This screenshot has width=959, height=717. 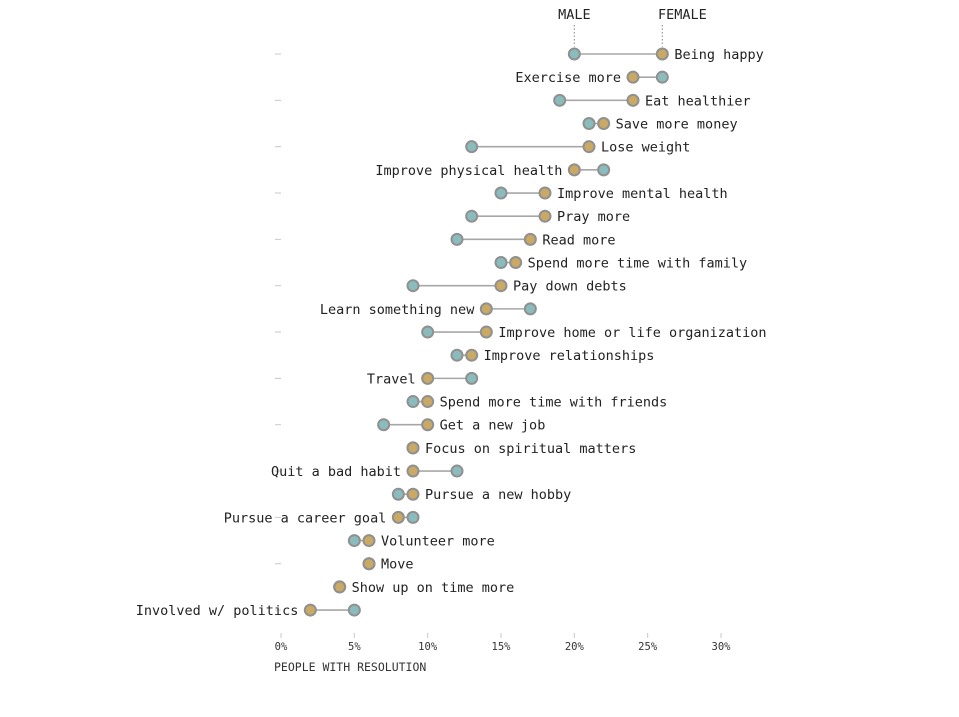 What do you see at coordinates (354, 647) in the screenshot?
I see `x-tick-label: 5%` at bounding box center [354, 647].